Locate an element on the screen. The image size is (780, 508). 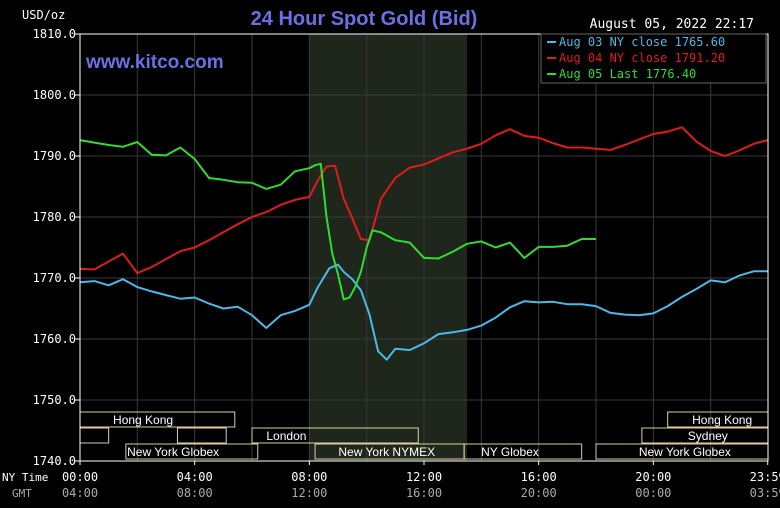
y-tick-label: 1760.0 is located at coordinates (54, 339).